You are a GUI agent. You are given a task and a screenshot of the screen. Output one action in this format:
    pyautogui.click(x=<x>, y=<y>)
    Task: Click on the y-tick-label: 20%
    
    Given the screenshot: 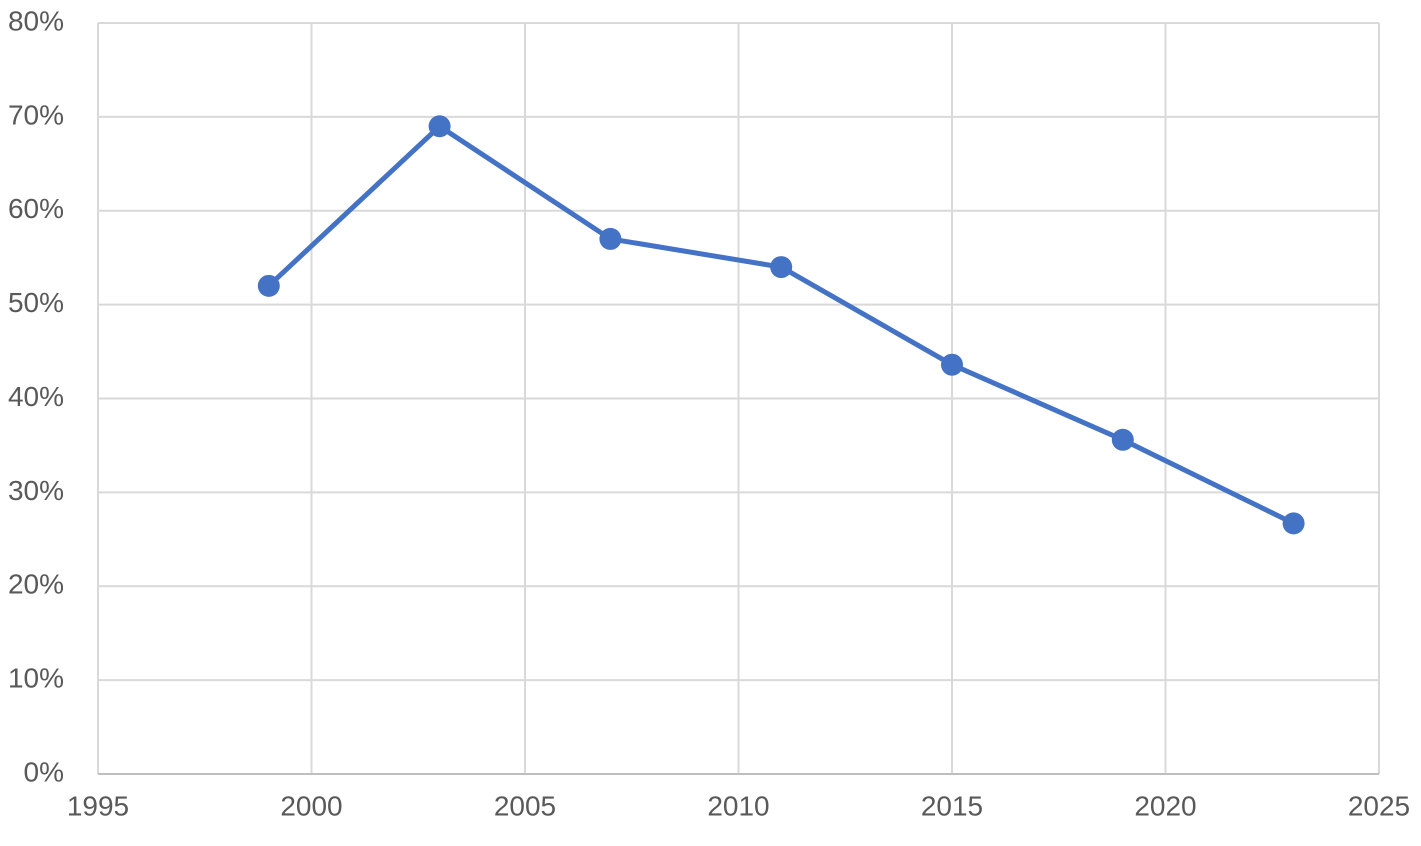 What is the action you would take?
    pyautogui.click(x=36, y=584)
    